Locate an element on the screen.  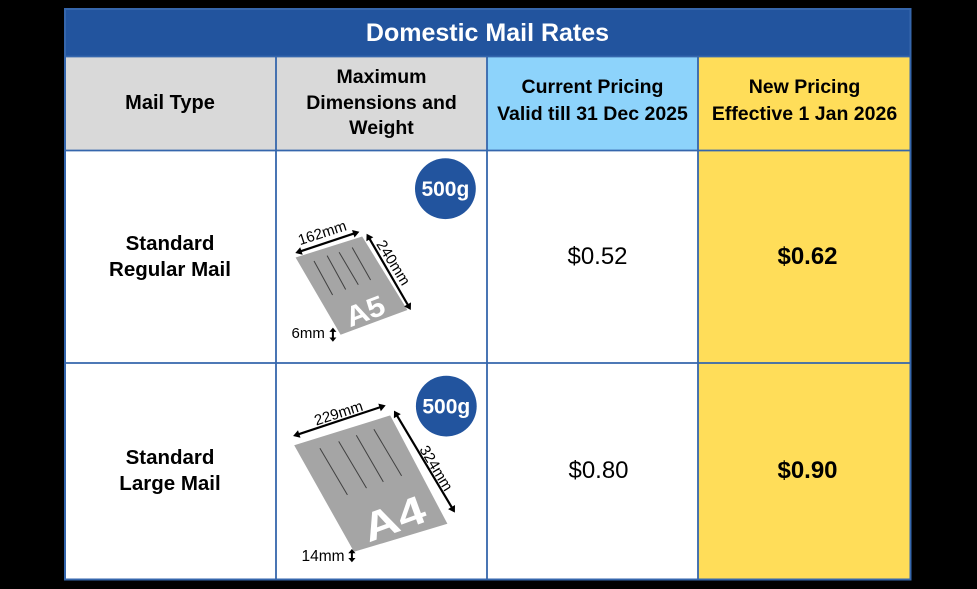
svg-text: 6mm is located at coordinates (308, 333).